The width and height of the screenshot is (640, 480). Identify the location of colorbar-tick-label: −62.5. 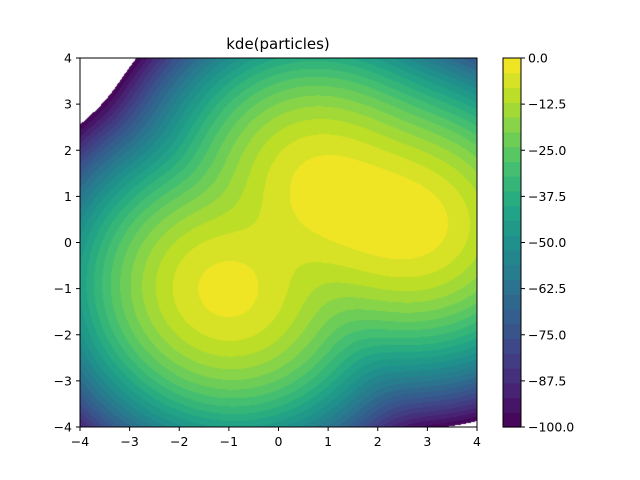
(547, 288).